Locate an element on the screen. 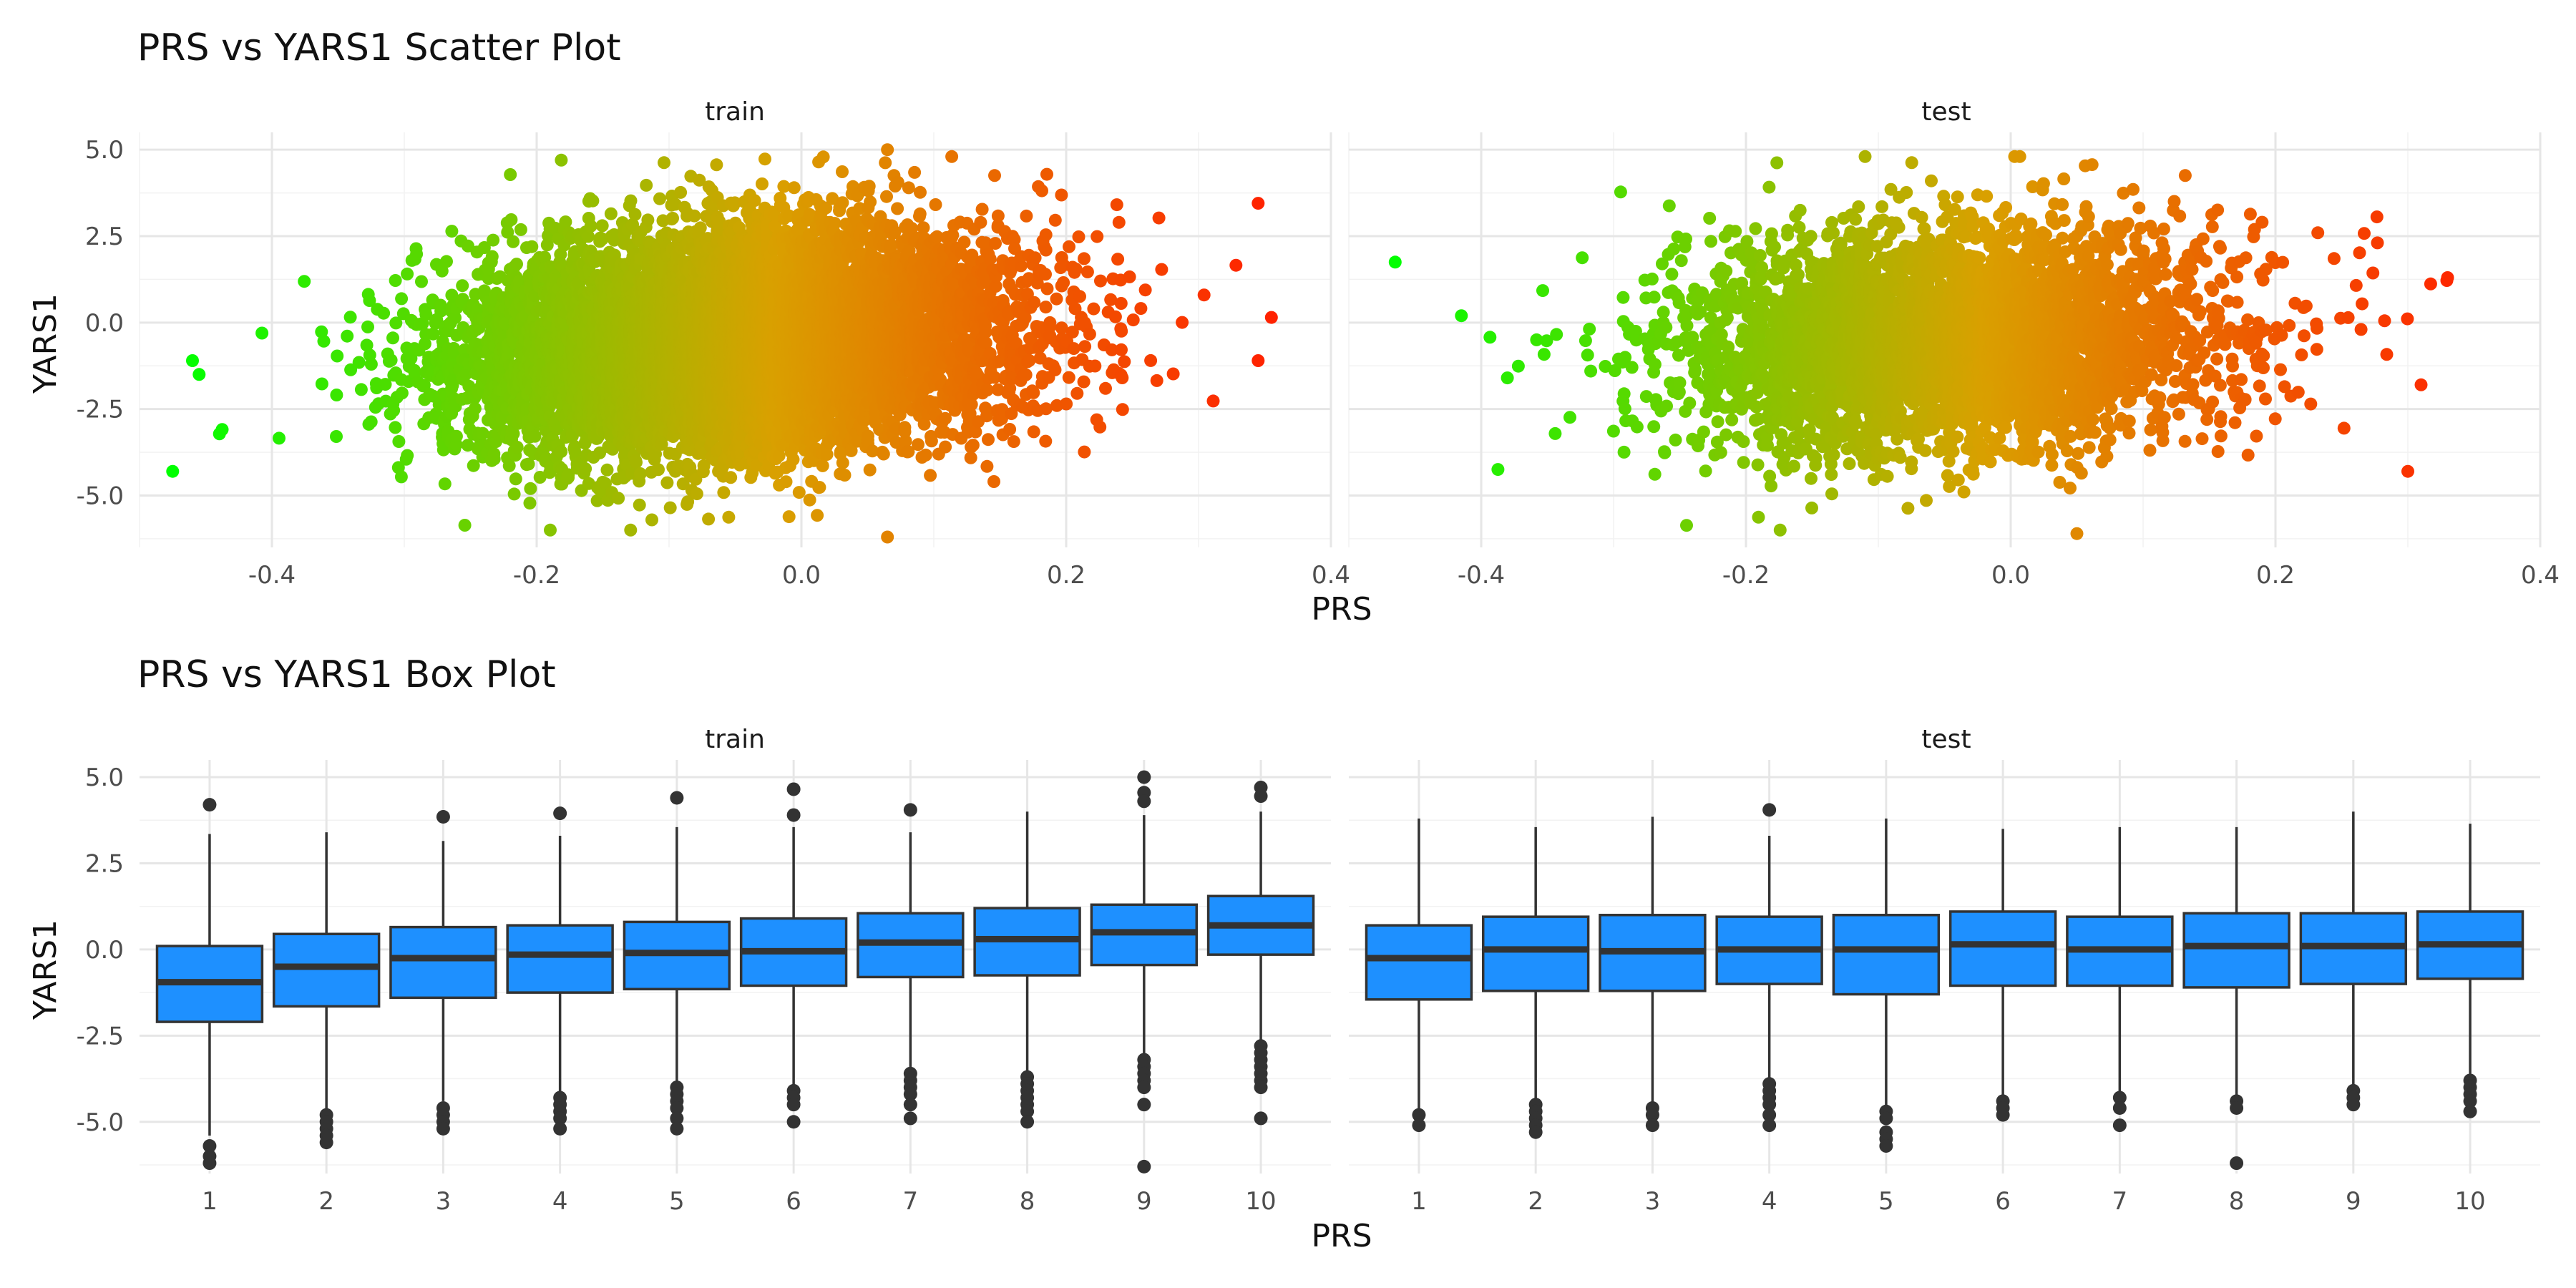 The width and height of the screenshot is (2576, 1288). x-tick-label: 0.4 is located at coordinates (1331, 575).